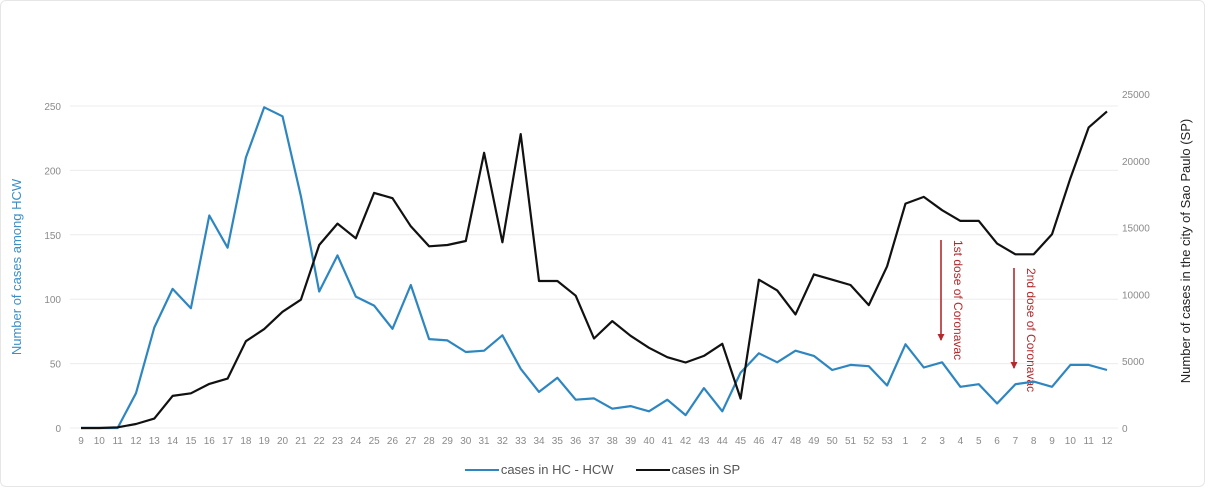  Describe the element at coordinates (265, 441) in the screenshot. I see `x-tick-label: 19` at that location.